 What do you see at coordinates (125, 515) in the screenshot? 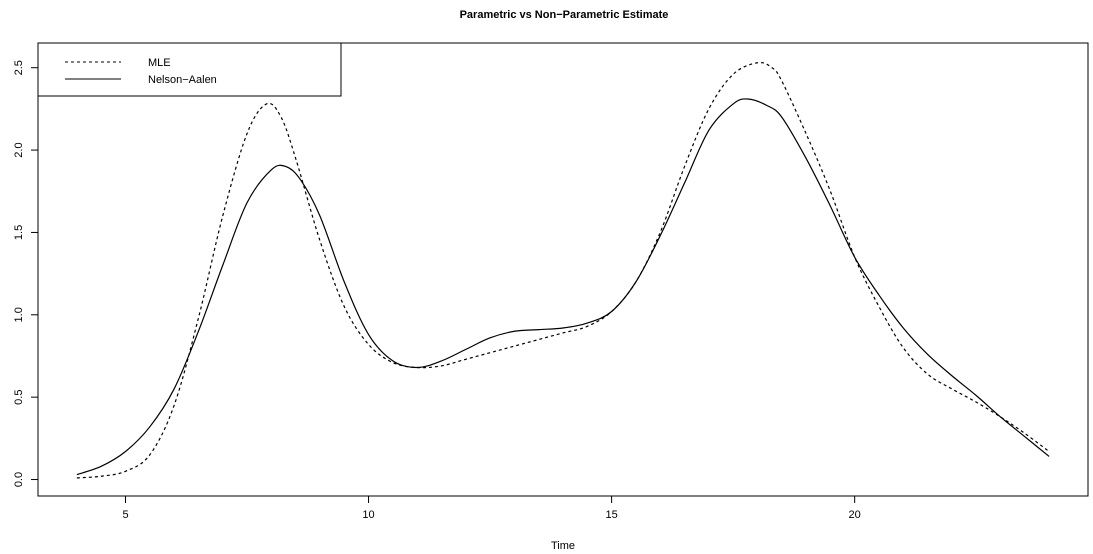
I see `x-tick-label: 5` at bounding box center [125, 515].